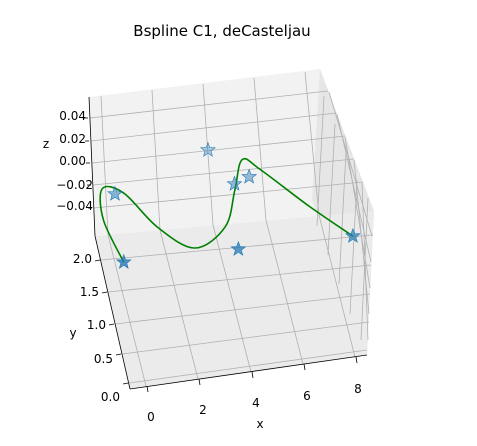 The image size is (477, 446). Describe the element at coordinates (245, 338) in the screenshot. I see `grid-floor-y05` at that location.